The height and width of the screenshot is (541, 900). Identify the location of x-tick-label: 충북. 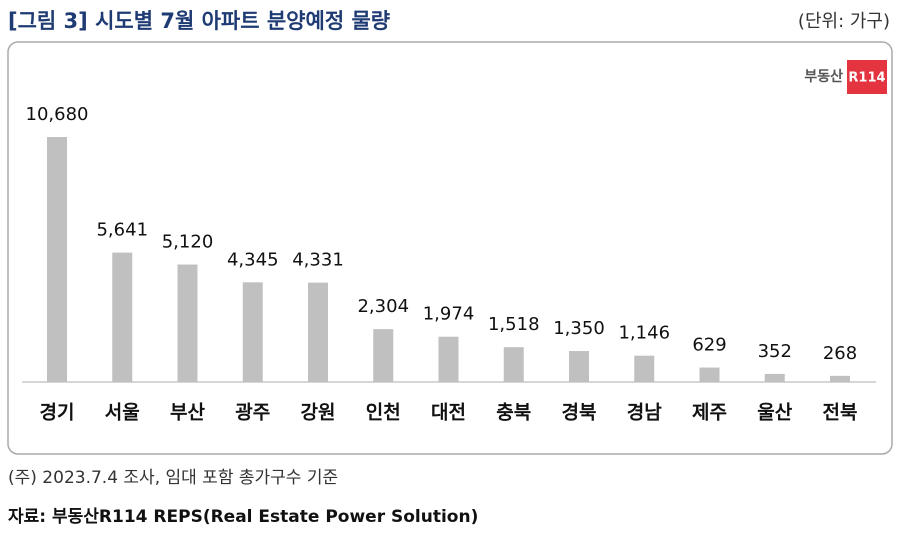
(513, 413).